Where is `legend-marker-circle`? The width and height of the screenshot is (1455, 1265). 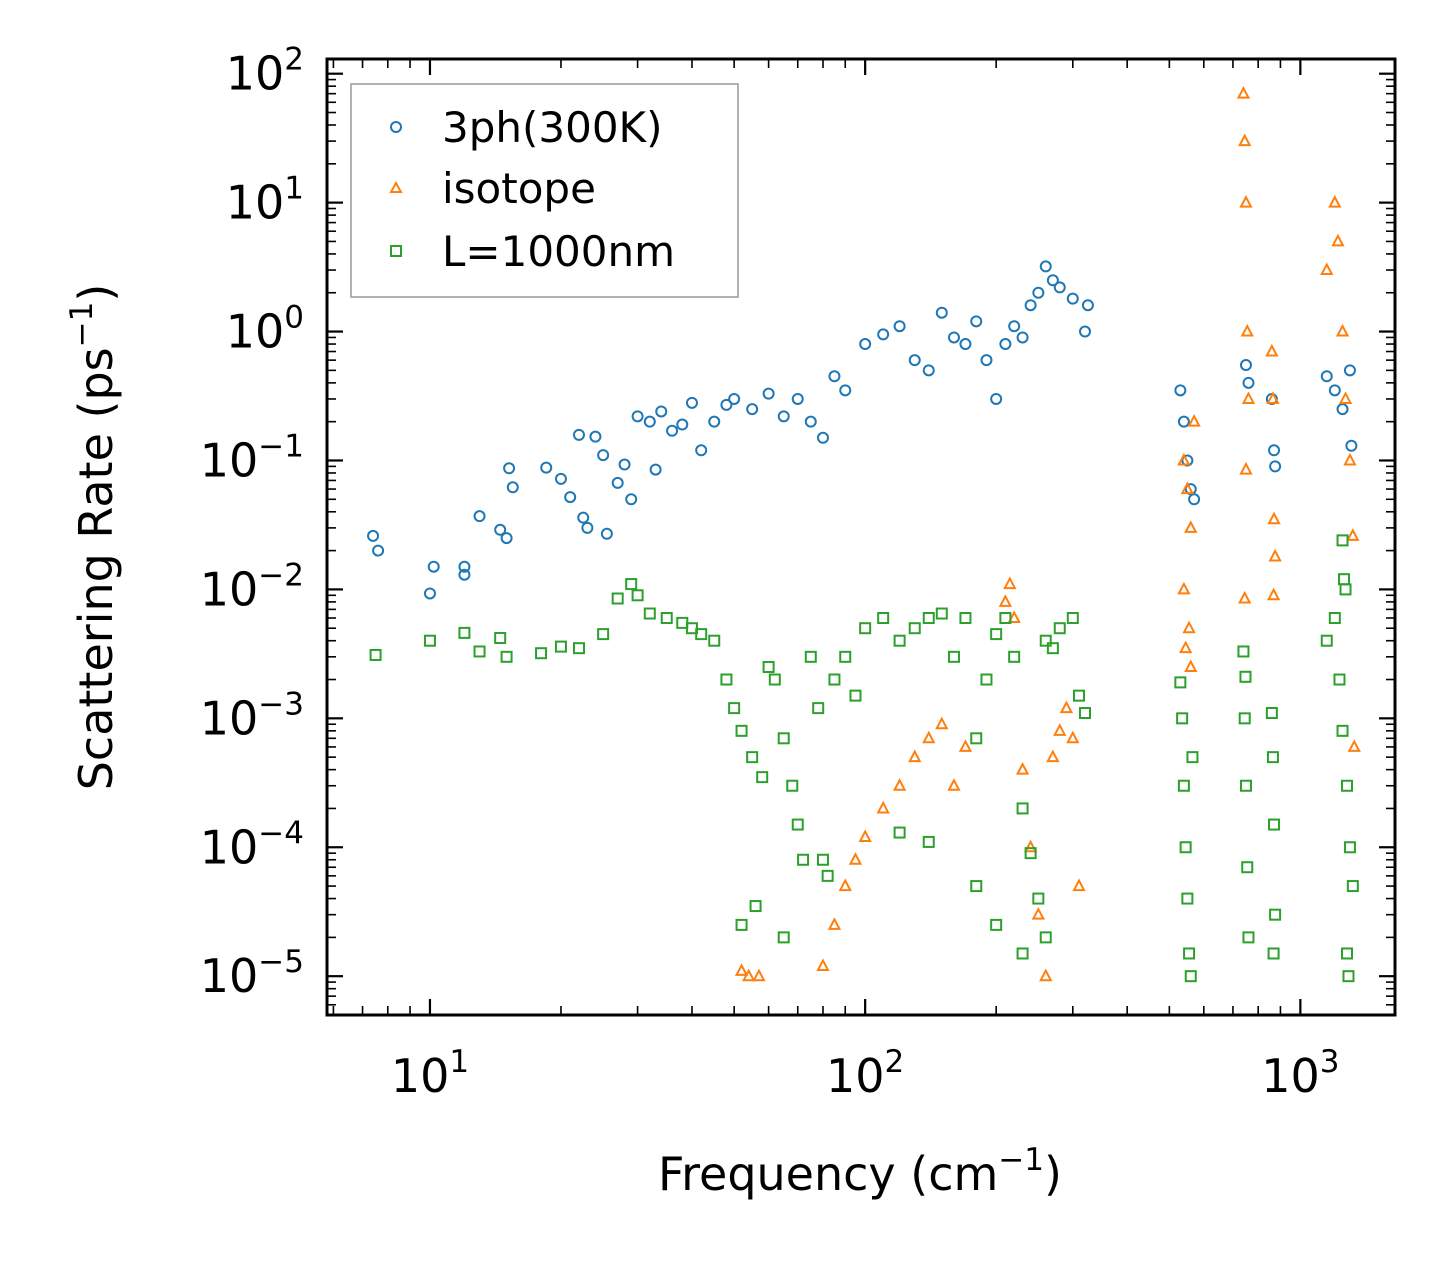
legend-marker-circle is located at coordinates (396, 127).